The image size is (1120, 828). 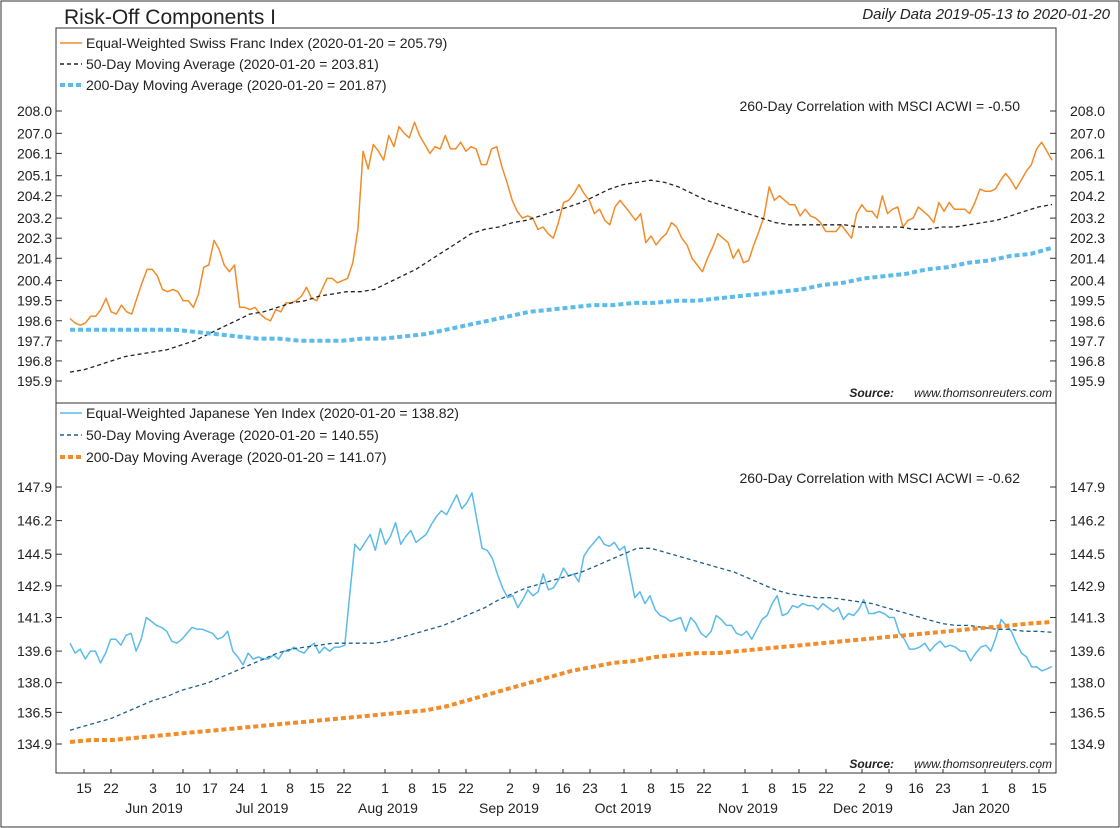 I want to click on y-tick-label-left: 195.9, so click(x=34, y=381).